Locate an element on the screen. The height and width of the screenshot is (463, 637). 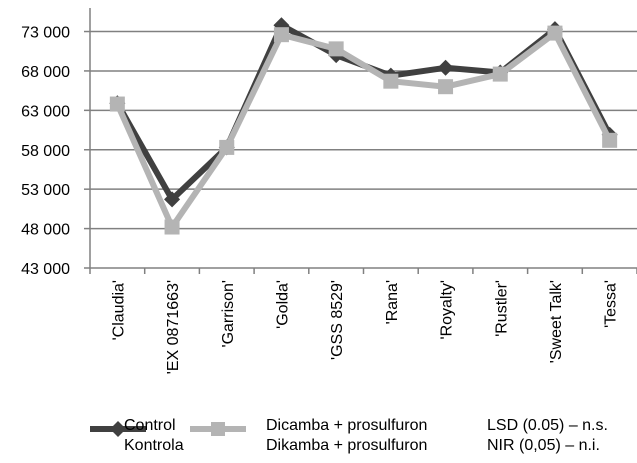
x-tick-label: 'Claudia' is located at coordinates (118, 310).